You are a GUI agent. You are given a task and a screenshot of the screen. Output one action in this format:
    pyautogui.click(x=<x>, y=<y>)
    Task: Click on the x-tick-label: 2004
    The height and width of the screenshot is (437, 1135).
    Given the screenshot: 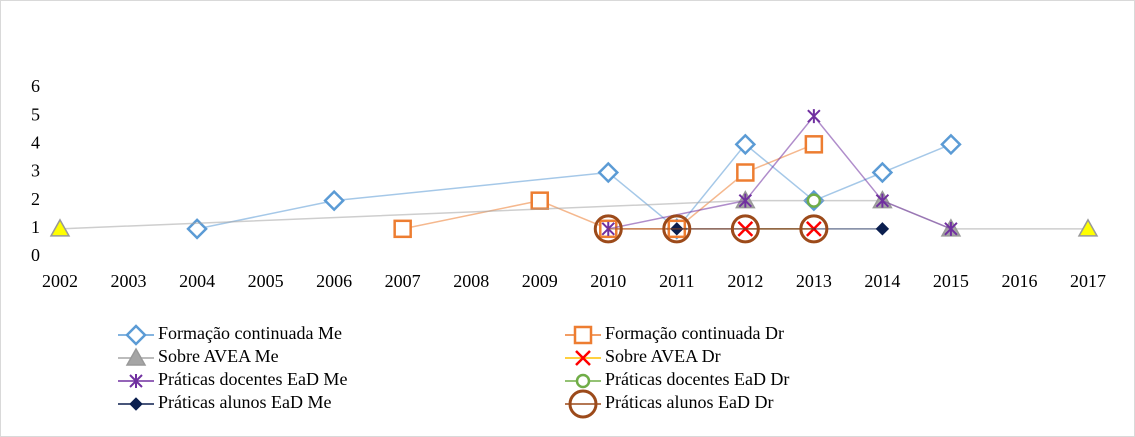 What is the action you would take?
    pyautogui.click(x=197, y=281)
    